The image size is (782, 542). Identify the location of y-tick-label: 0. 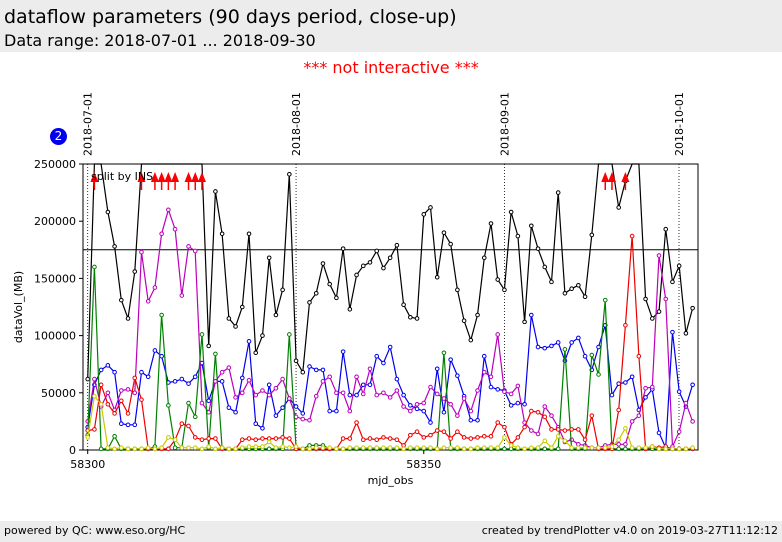
(72, 450).